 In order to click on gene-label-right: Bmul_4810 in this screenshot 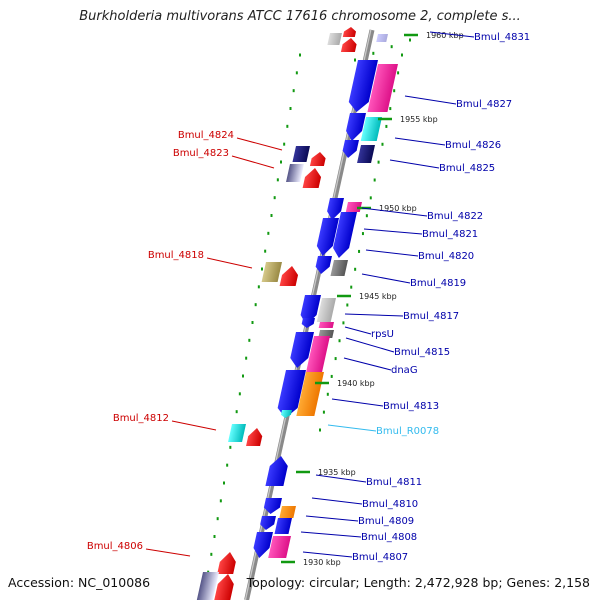, I will do `click(390, 504)`.